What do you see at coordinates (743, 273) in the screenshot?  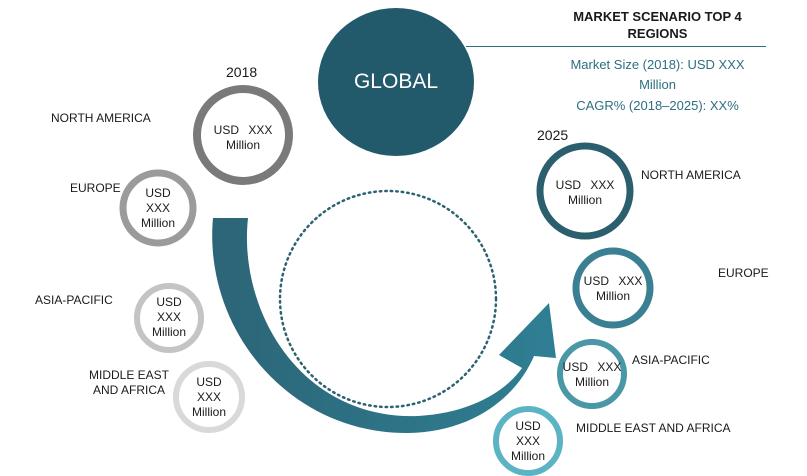 I see `label-2025-europe: EUROPE` at bounding box center [743, 273].